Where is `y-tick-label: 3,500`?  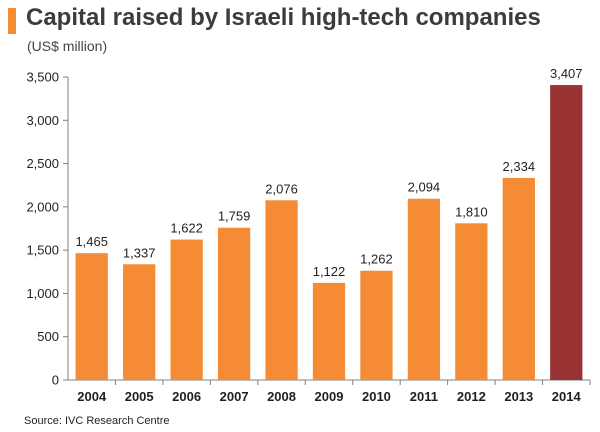
y-tick-label: 3,500 is located at coordinates (42, 77).